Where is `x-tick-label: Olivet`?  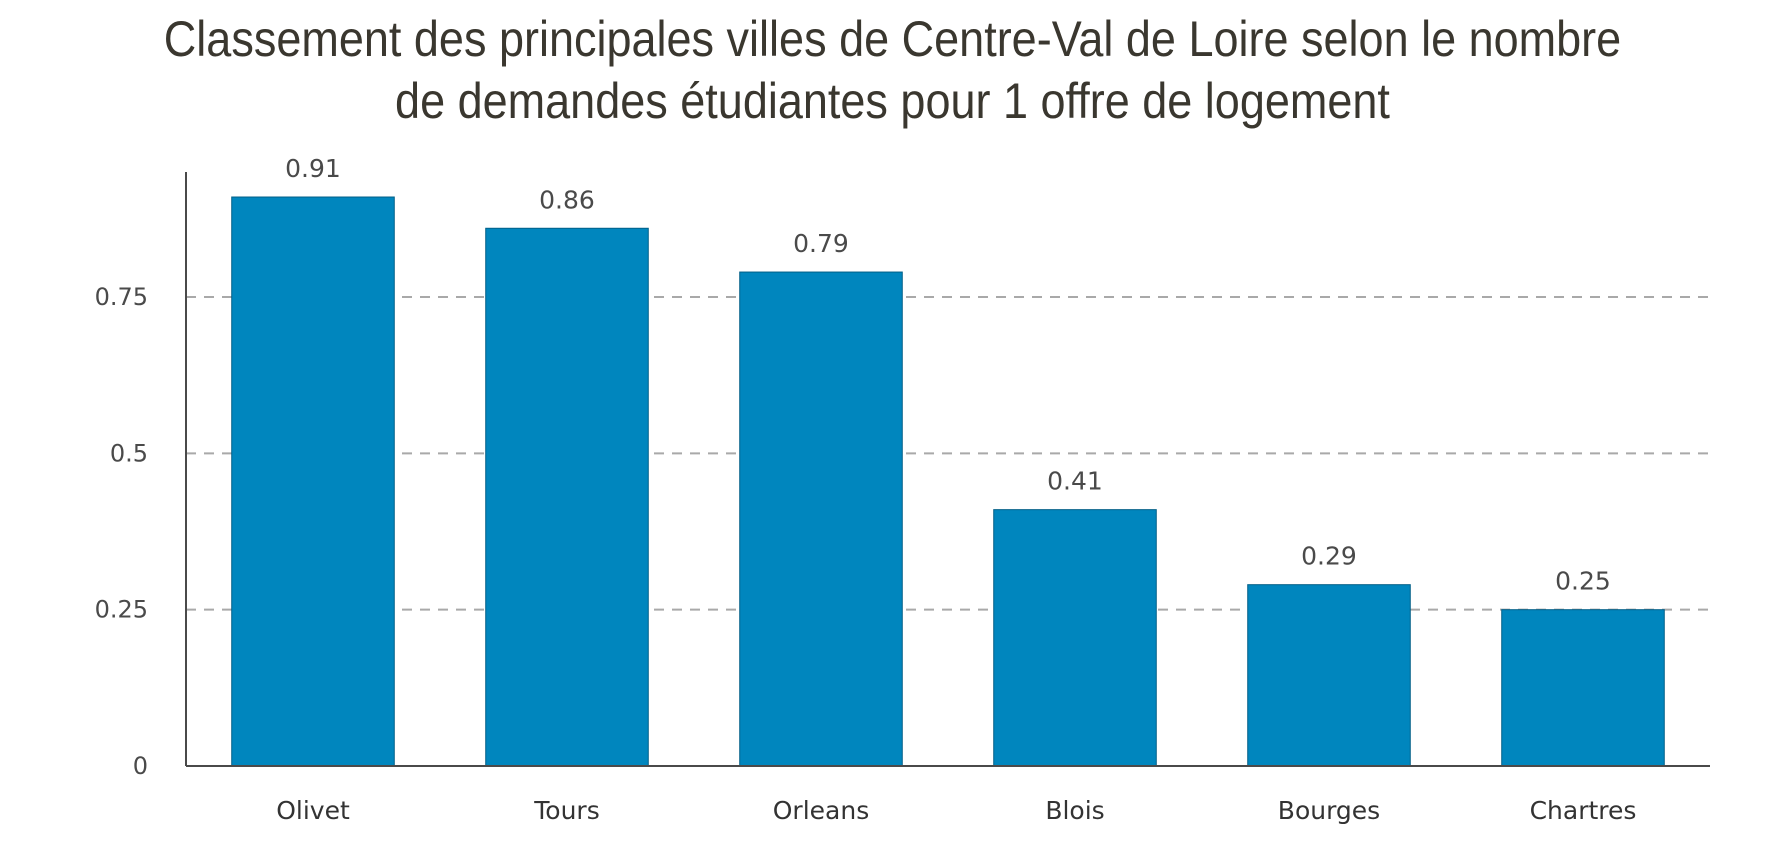
x-tick-label: Olivet is located at coordinates (313, 810).